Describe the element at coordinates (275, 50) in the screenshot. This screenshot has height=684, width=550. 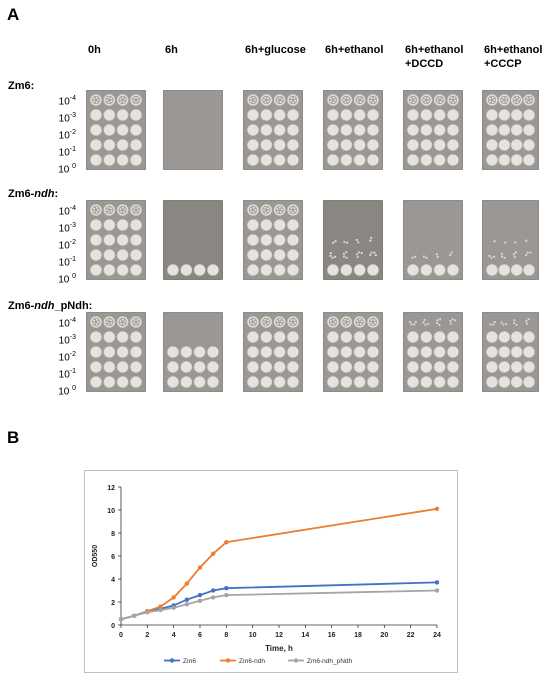
I see `column-header-line: 6h+glucose` at that location.